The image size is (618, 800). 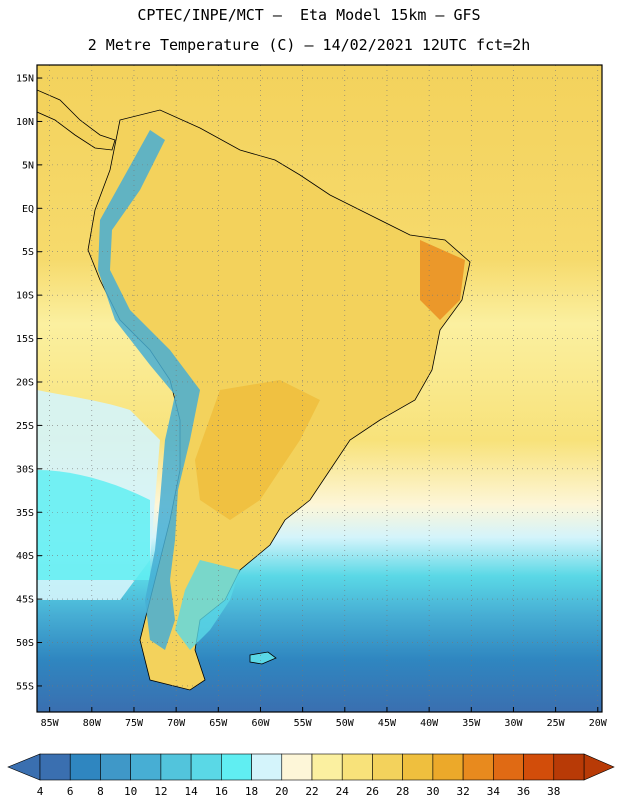 What do you see at coordinates (523, 791) in the screenshot?
I see `colorbar-label: 36` at bounding box center [523, 791].